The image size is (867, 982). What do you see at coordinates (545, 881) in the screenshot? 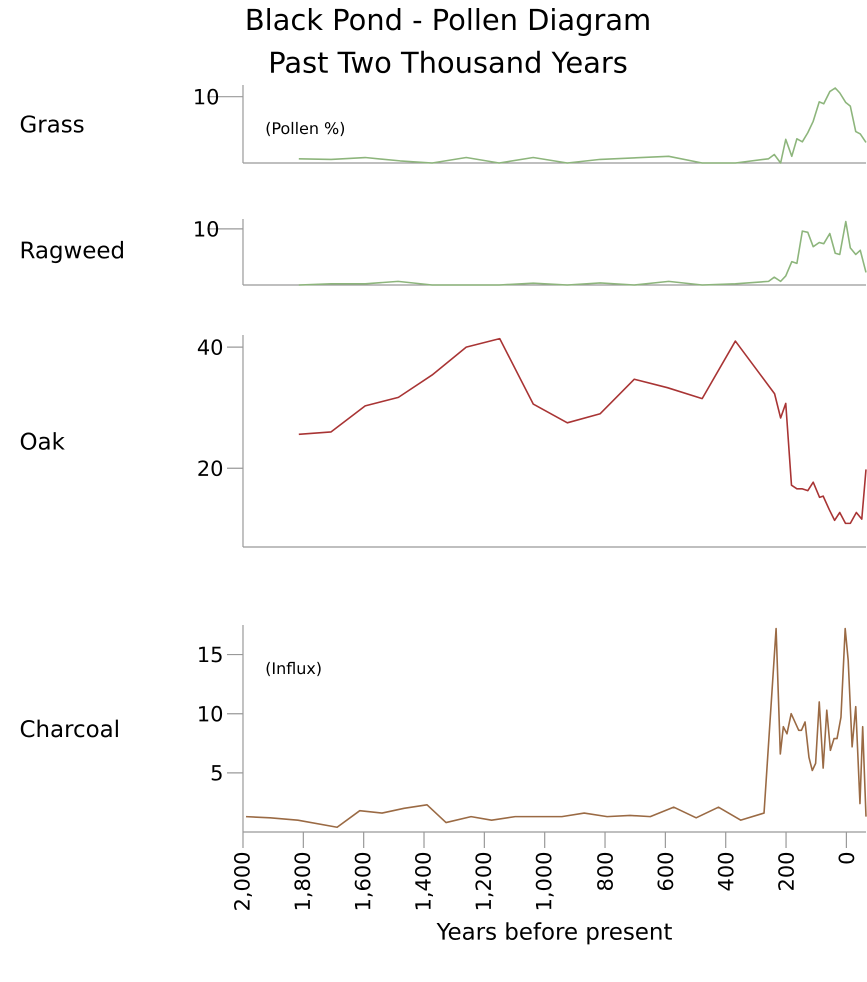
I see `x-tick-label: 1,000` at bounding box center [545, 881].